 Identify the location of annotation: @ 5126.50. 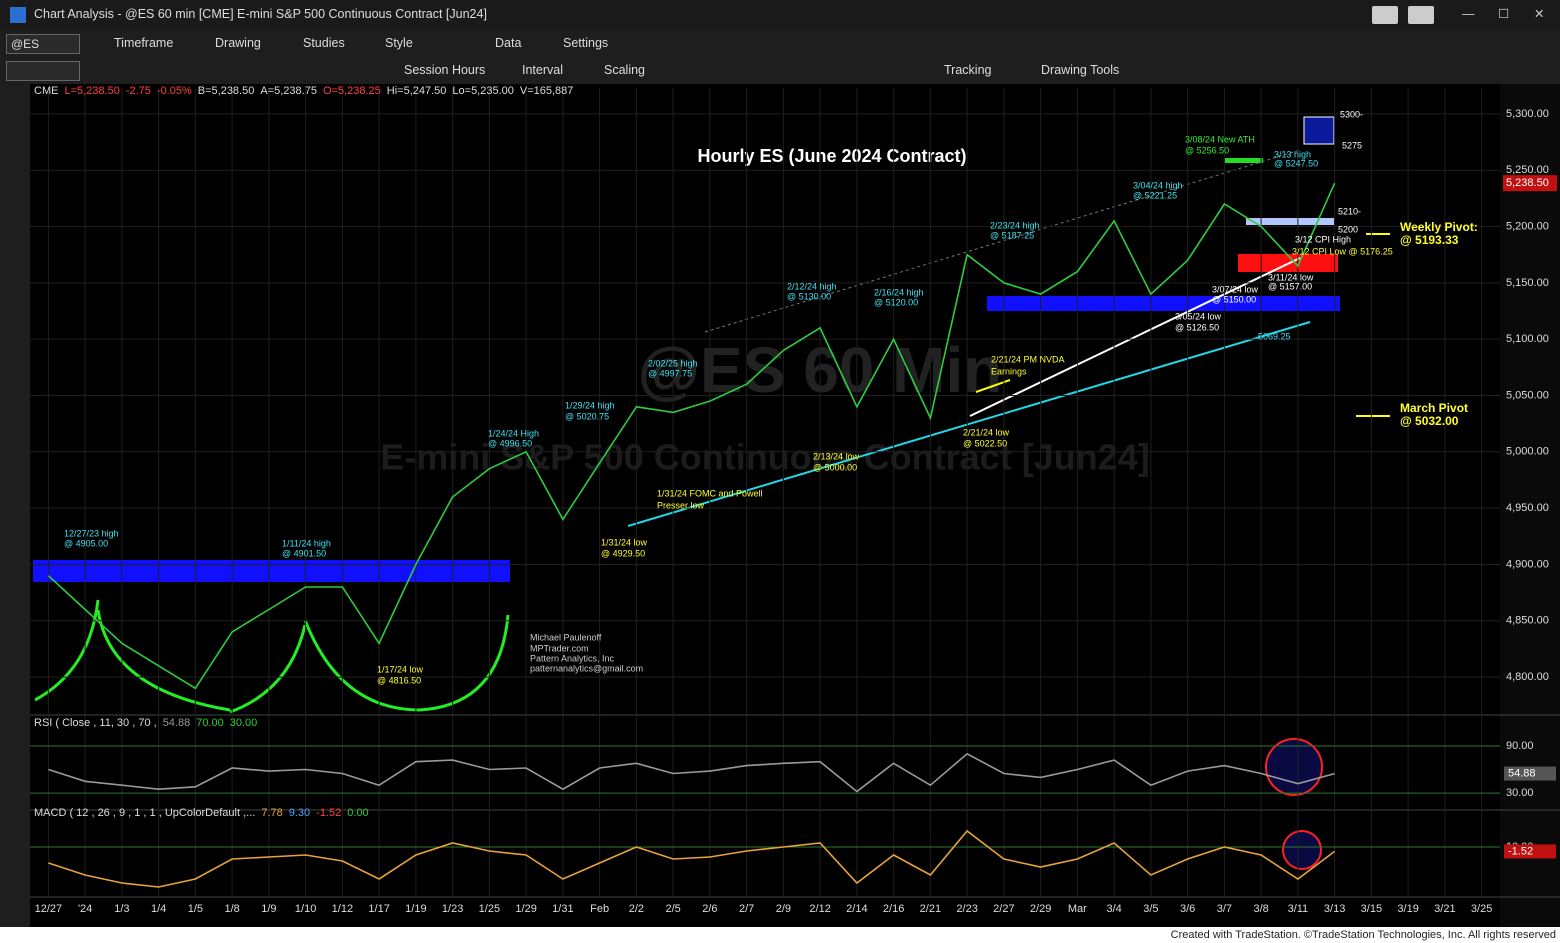
(1197, 327).